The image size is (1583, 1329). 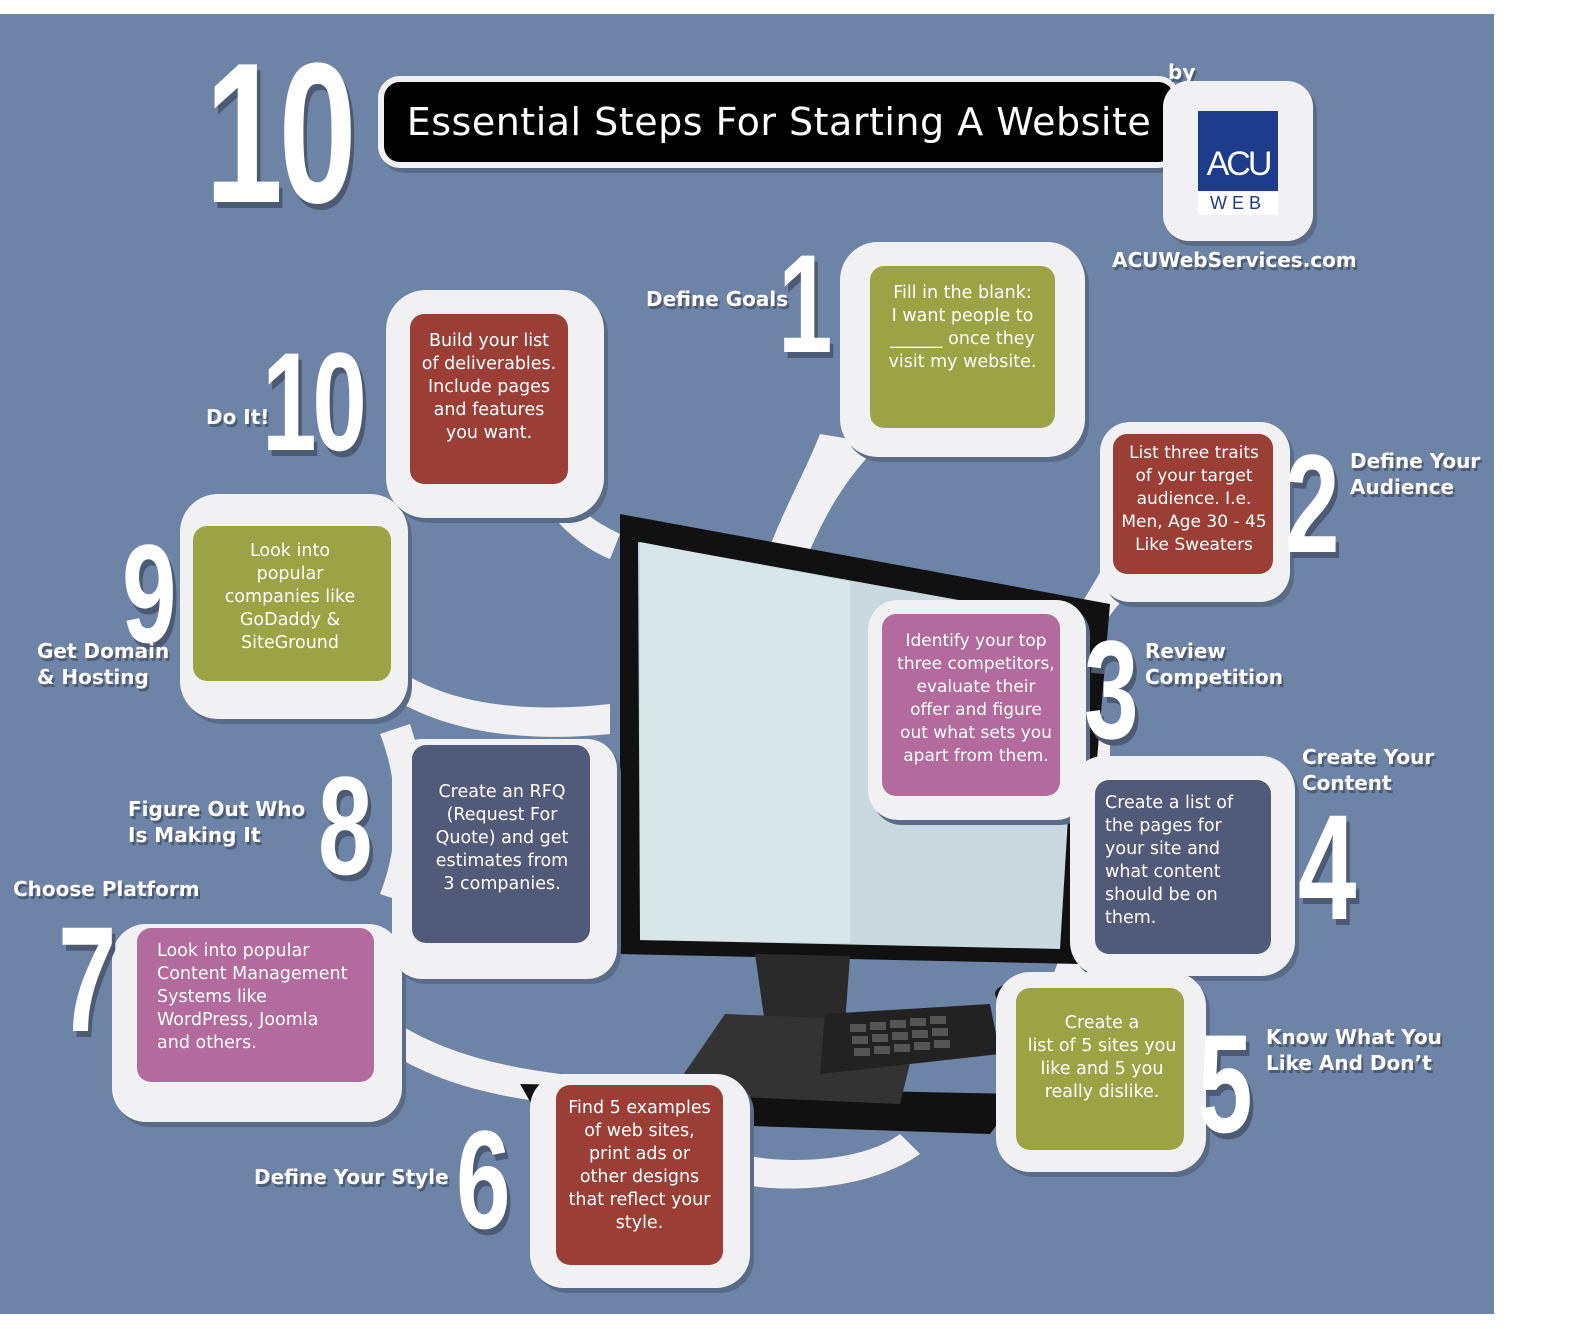 I want to click on step-10-label: Do It!, so click(x=238, y=417).